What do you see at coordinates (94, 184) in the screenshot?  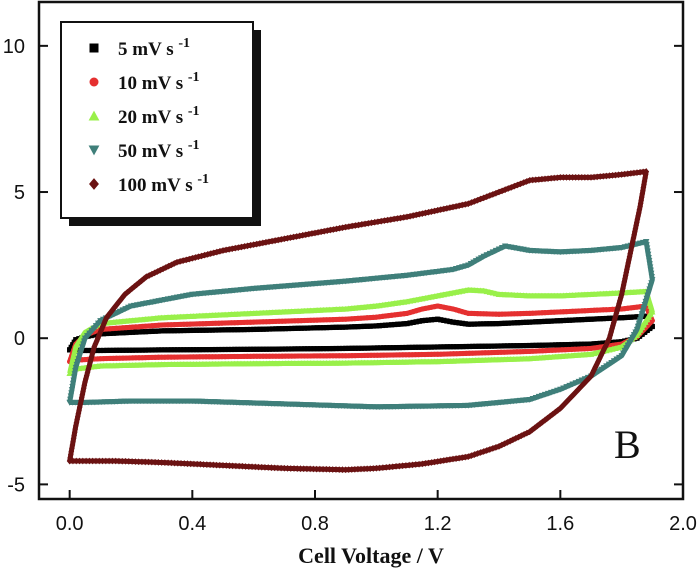 I see `legend-marker` at bounding box center [94, 184].